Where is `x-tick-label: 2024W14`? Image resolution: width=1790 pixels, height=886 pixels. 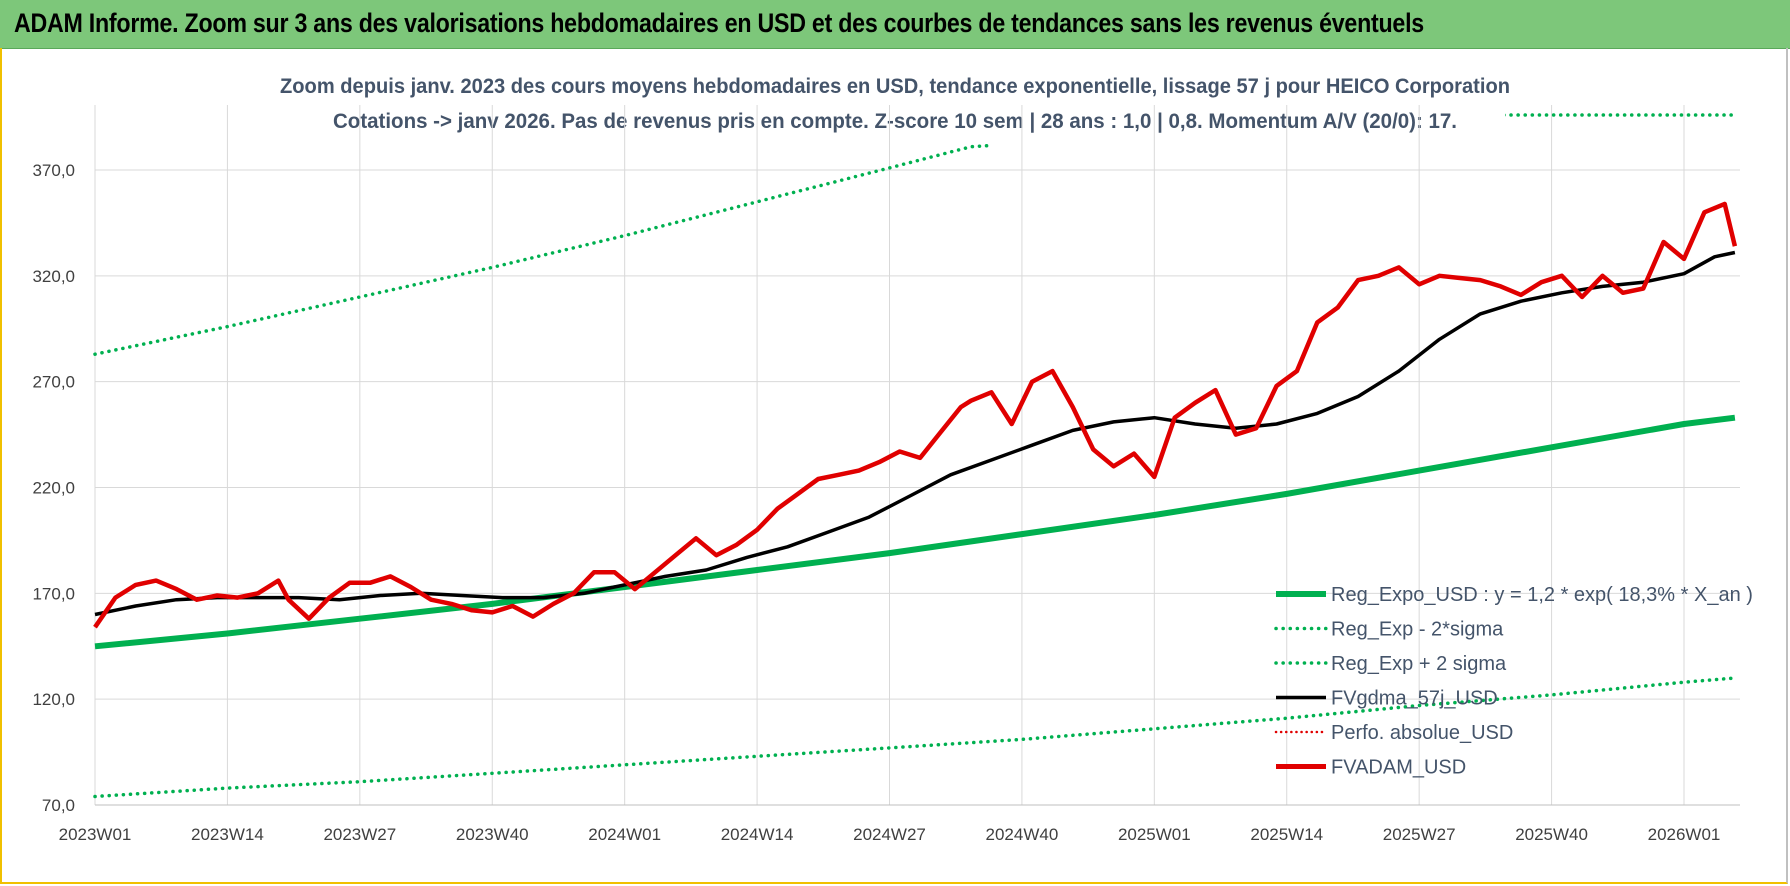
x-tick-label: 2024W14 is located at coordinates (757, 834).